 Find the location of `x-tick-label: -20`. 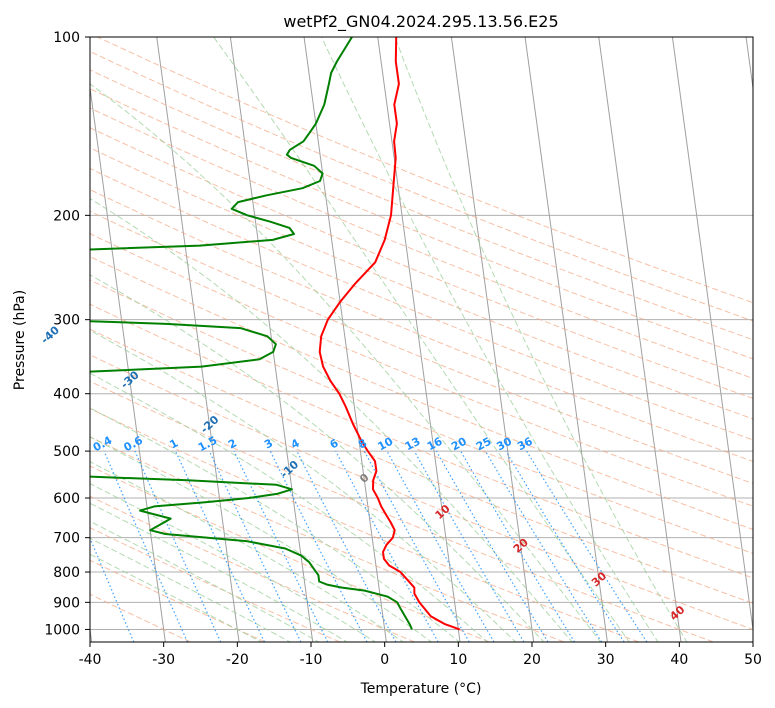

x-tick-label: -20 is located at coordinates (237, 660).